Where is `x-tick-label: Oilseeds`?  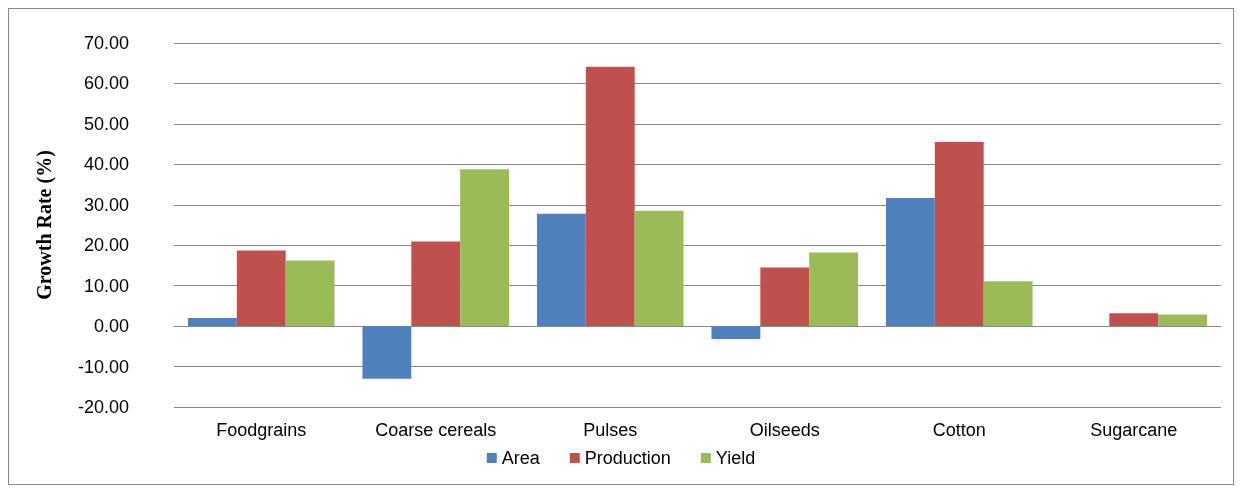
x-tick-label: Oilseeds is located at coordinates (784, 430).